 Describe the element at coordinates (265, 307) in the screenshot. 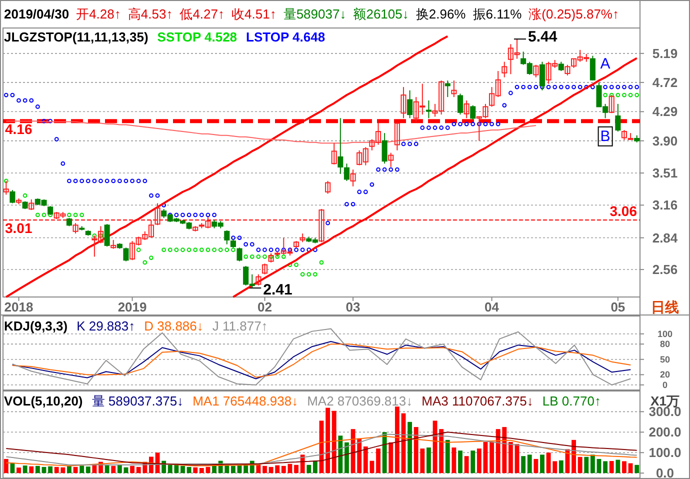

I see `x-tick-label: 02` at that location.